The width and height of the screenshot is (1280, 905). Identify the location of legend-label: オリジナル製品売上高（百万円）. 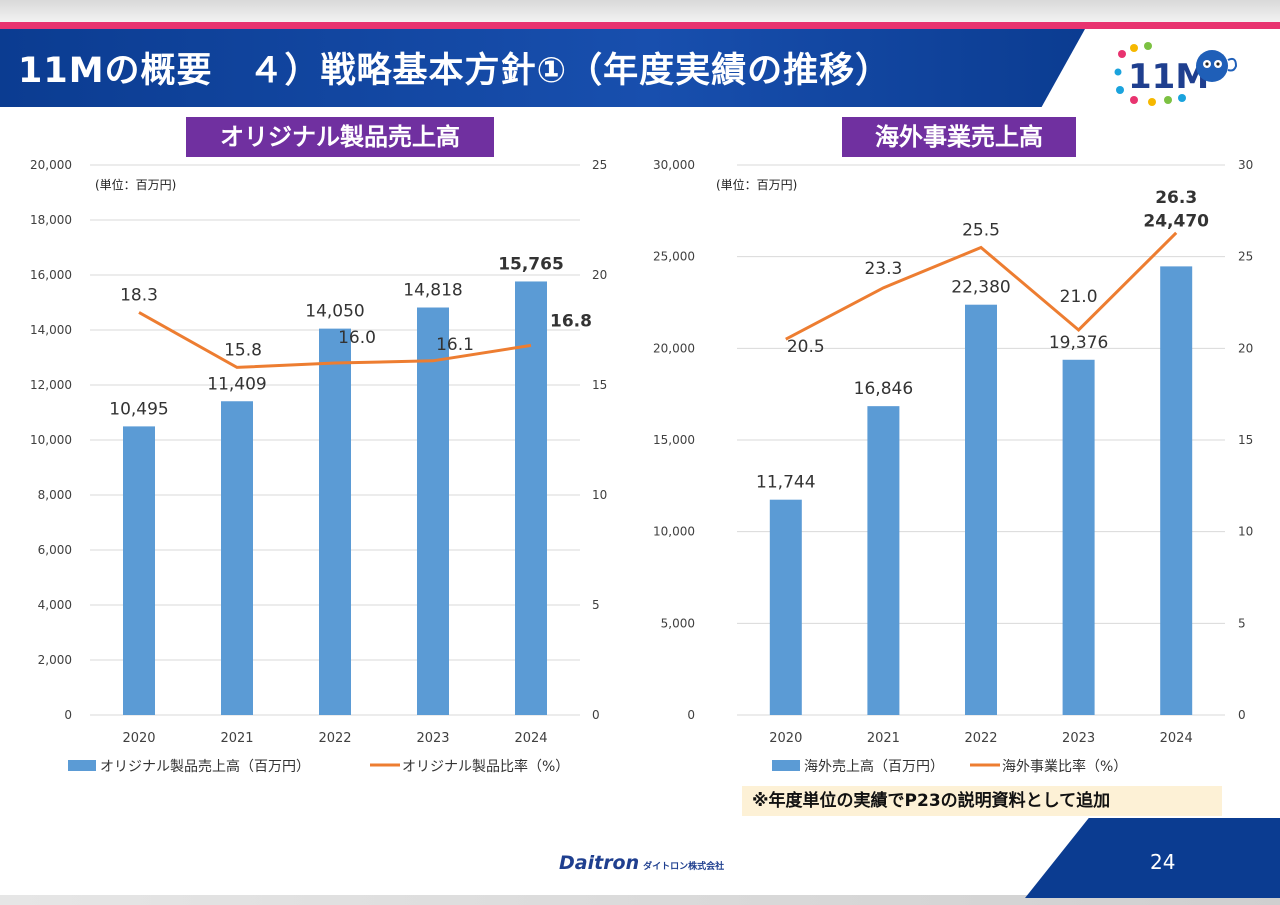
(205, 766).